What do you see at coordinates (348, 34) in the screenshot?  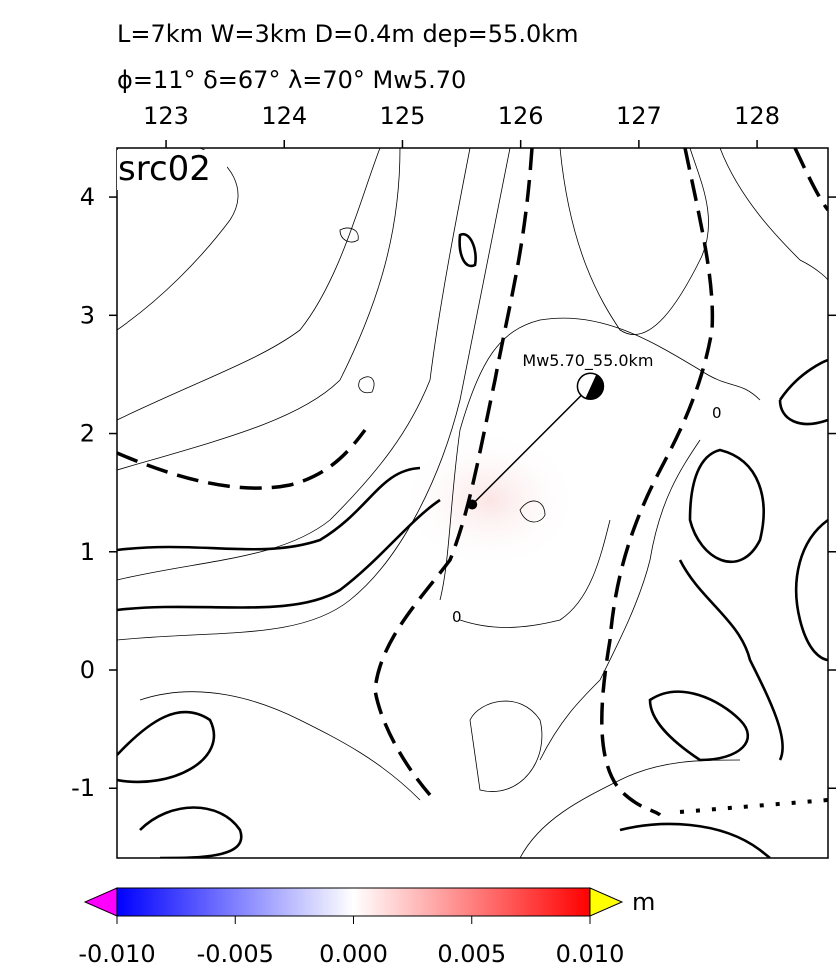 I see `title-line: L=7km W=3km D=0.4m dep=55.0km` at bounding box center [348, 34].